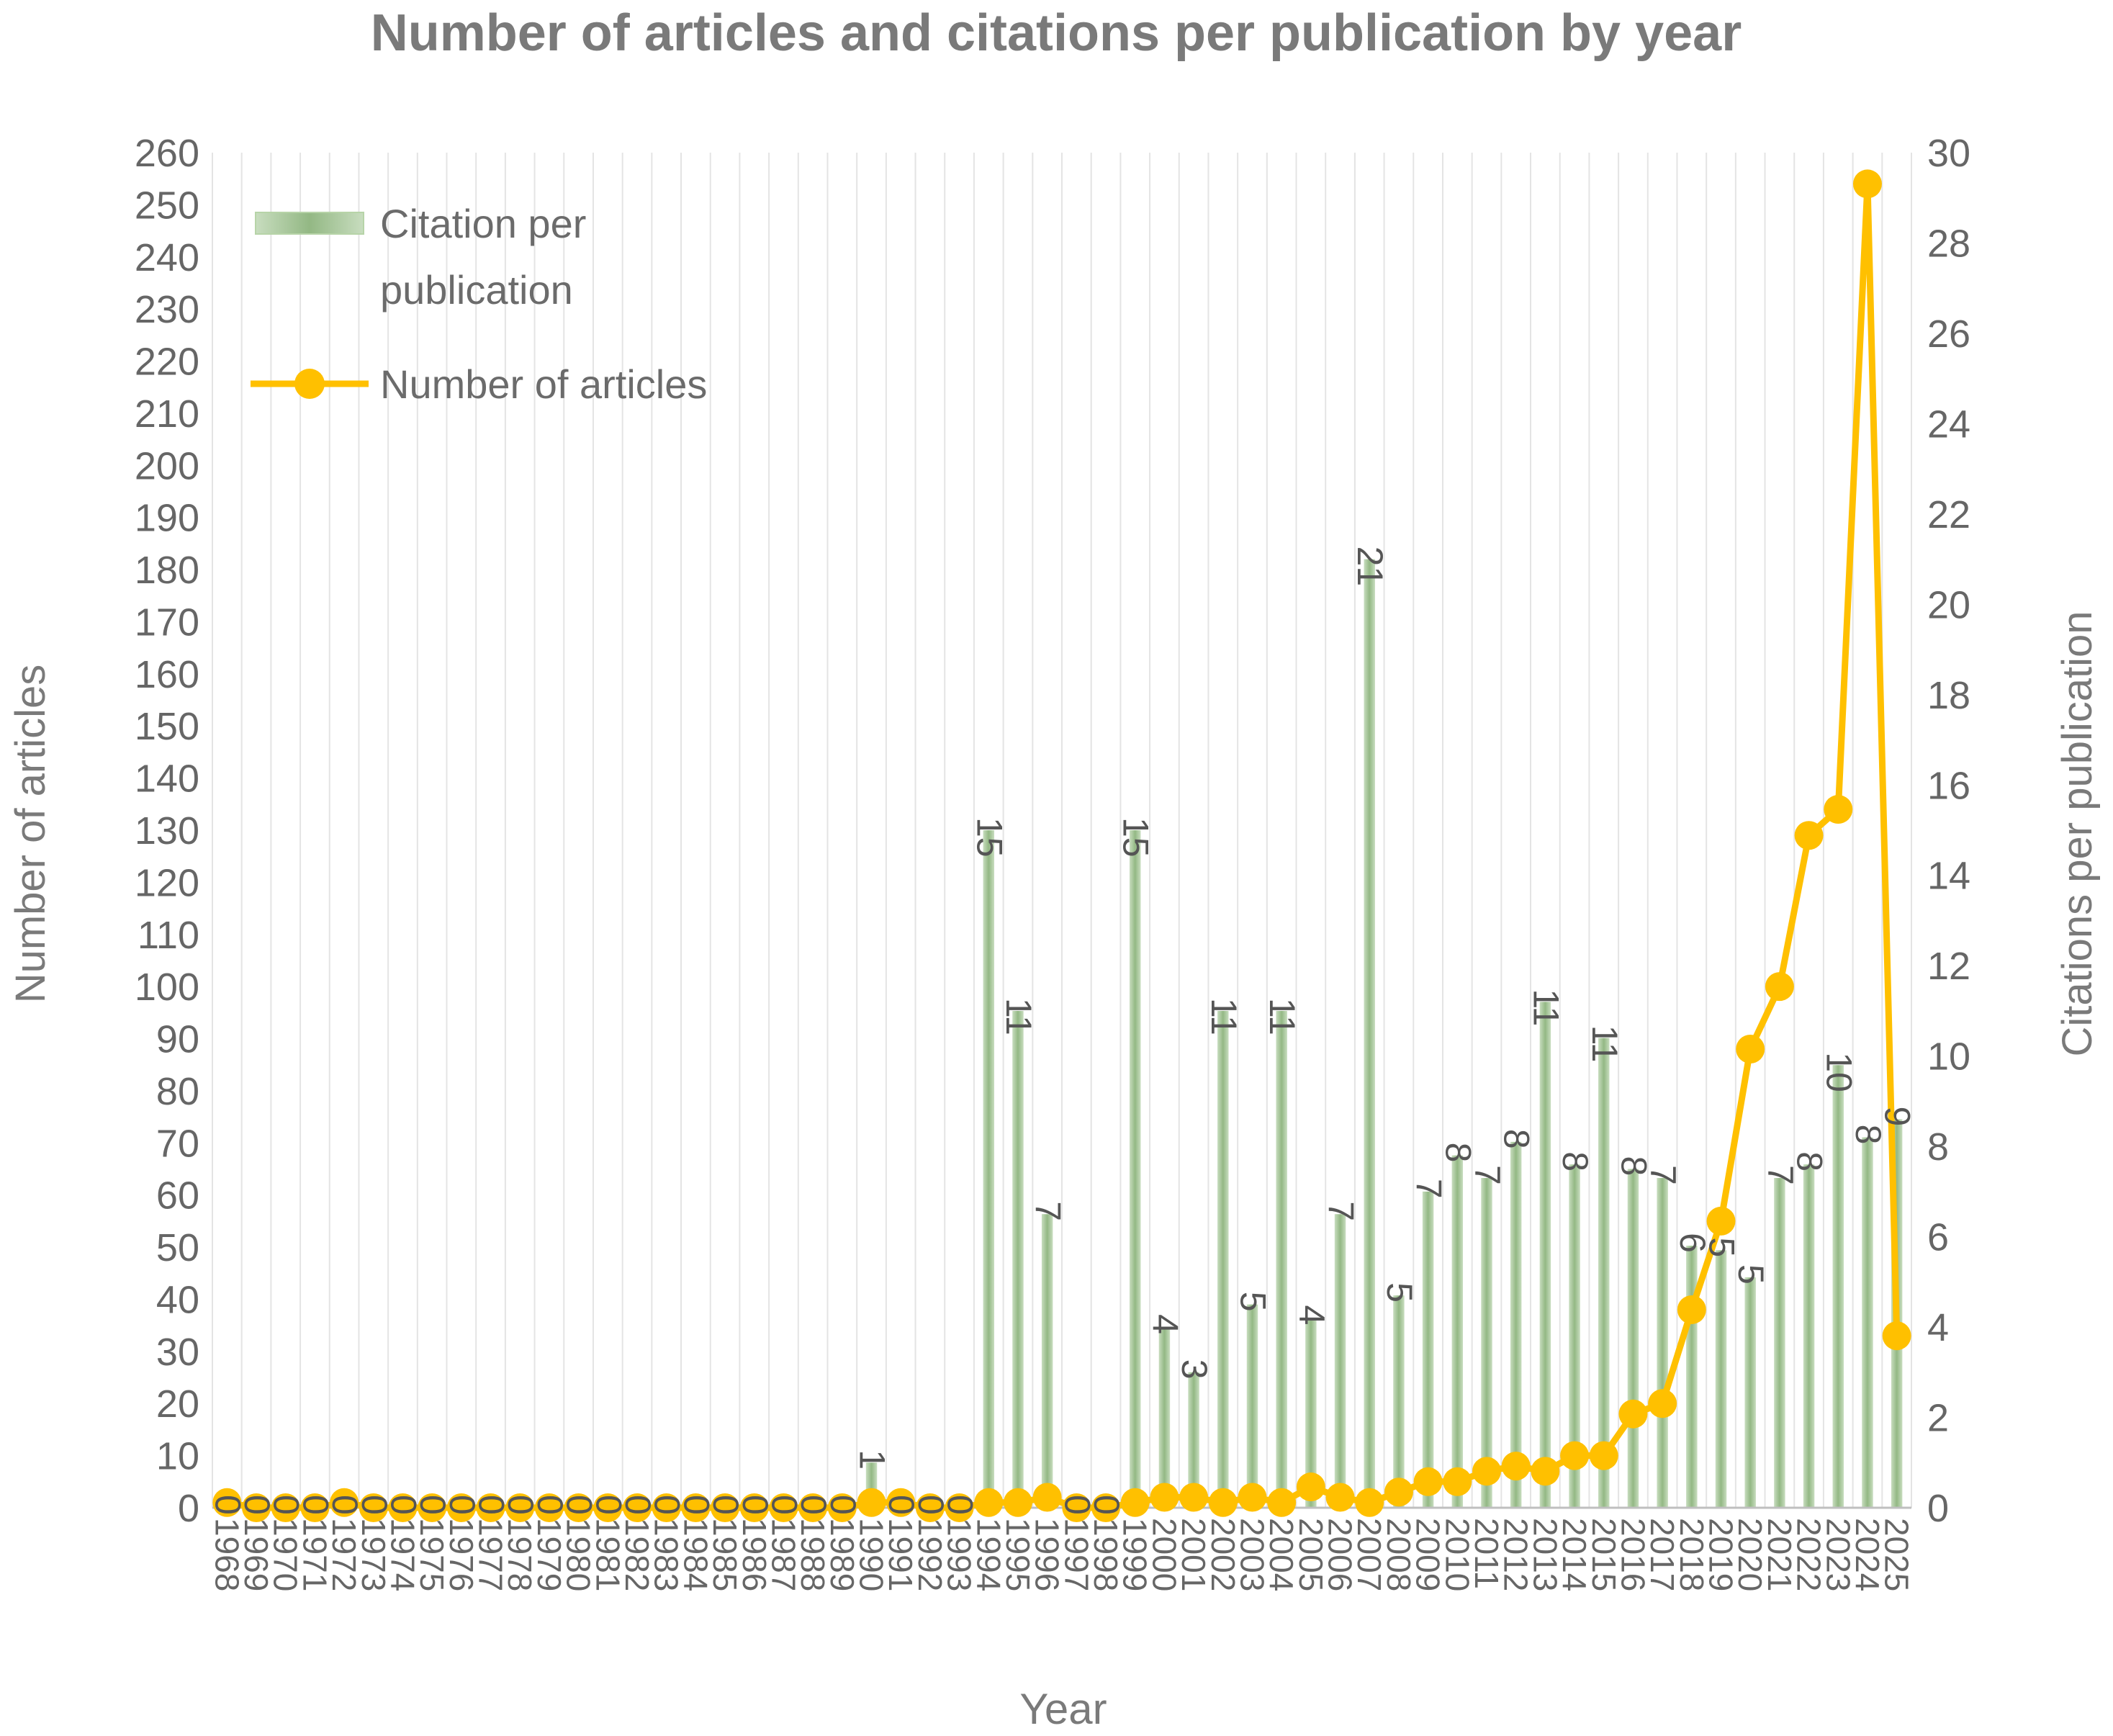 The width and height of the screenshot is (2113, 1736). I want to click on left-tick-label: 60, so click(177, 1196).